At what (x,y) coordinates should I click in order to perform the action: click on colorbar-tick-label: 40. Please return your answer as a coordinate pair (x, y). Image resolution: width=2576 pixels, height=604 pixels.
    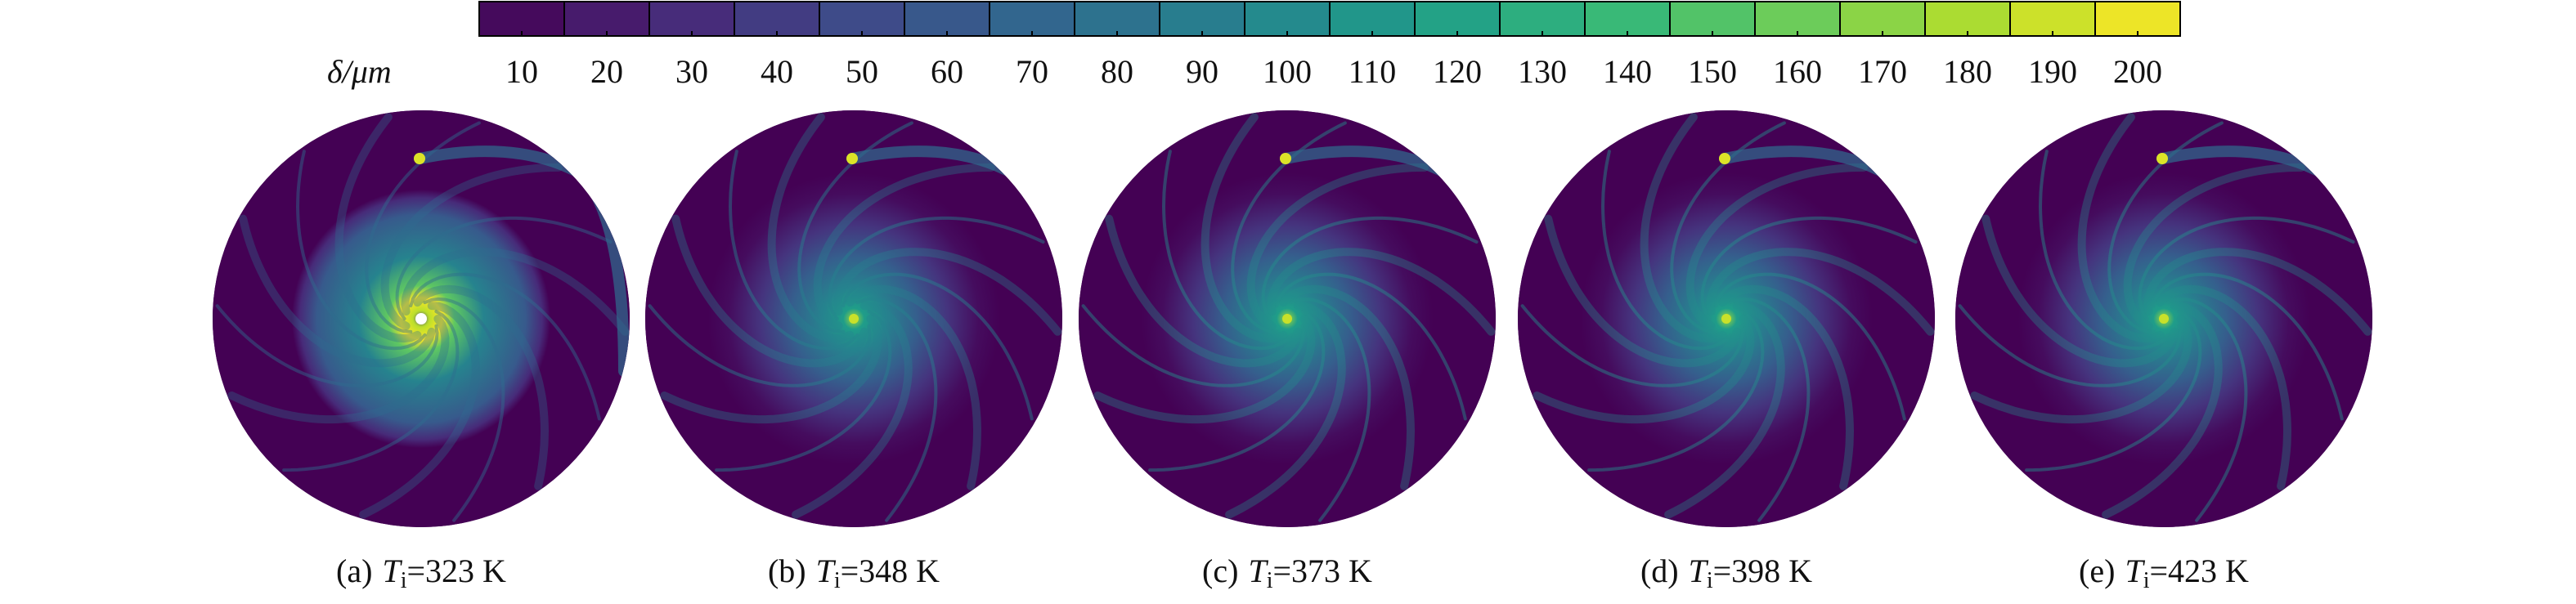
    Looking at the image, I should click on (777, 71).